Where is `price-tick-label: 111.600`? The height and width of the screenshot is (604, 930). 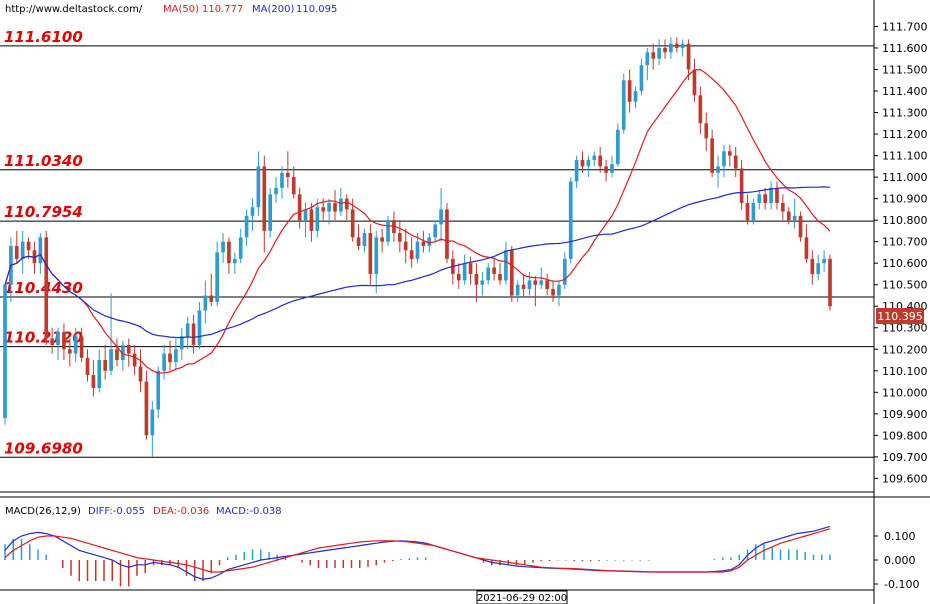
price-tick-label: 111.600 is located at coordinates (905, 48).